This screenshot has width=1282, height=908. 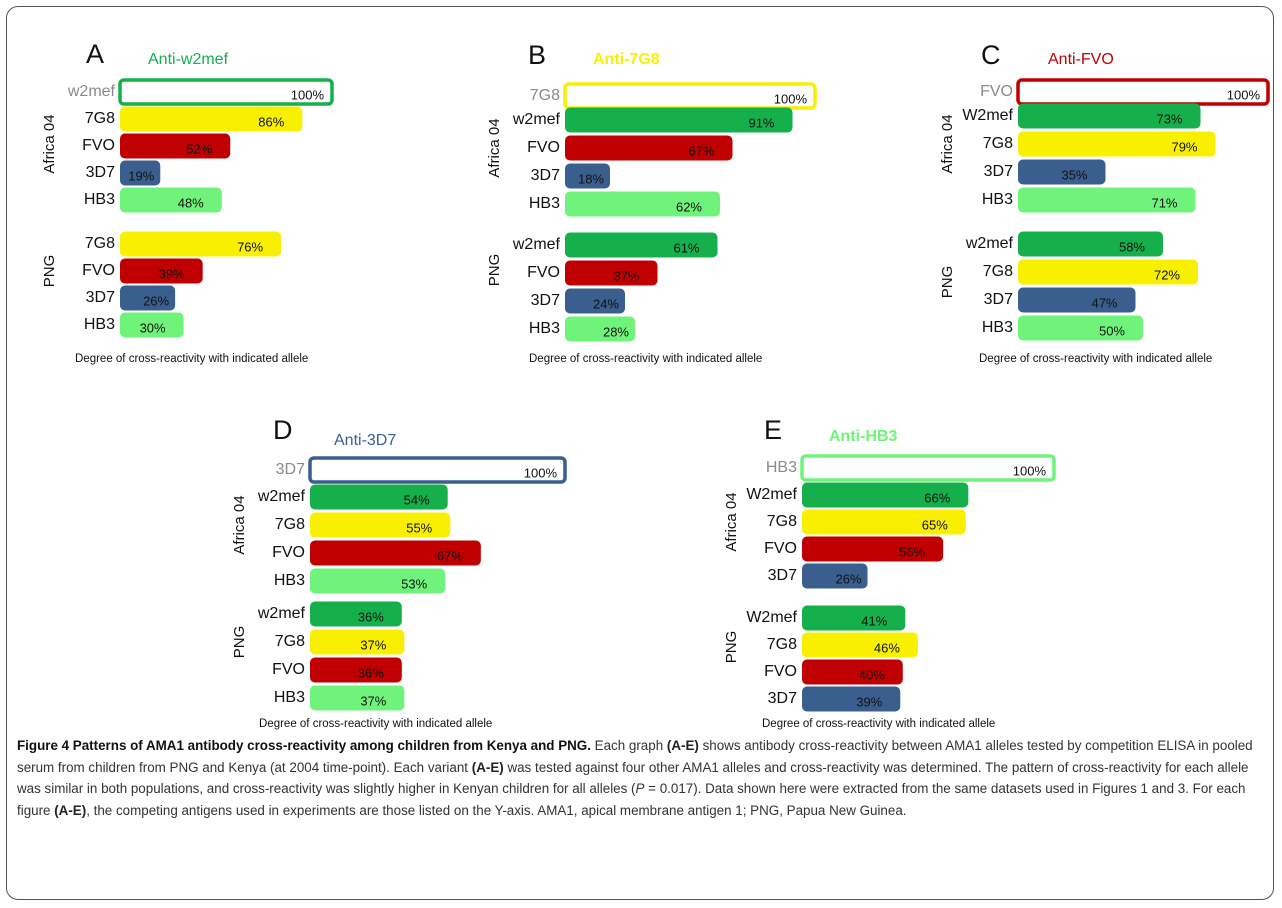 I want to click on value-label: 61%, so click(x=686, y=247).